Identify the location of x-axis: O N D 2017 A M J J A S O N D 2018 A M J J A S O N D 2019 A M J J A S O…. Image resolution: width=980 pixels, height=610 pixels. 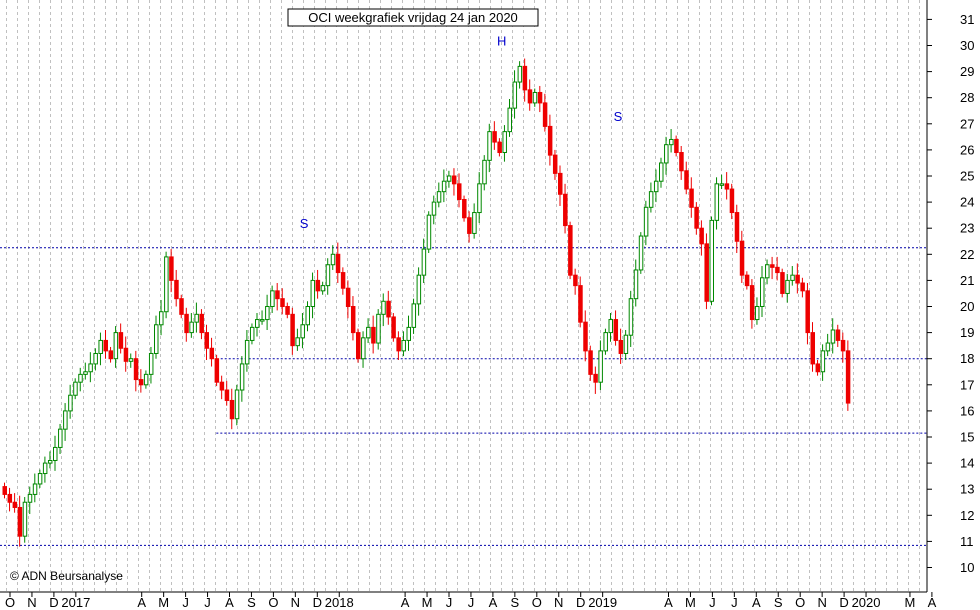
(471, 601).